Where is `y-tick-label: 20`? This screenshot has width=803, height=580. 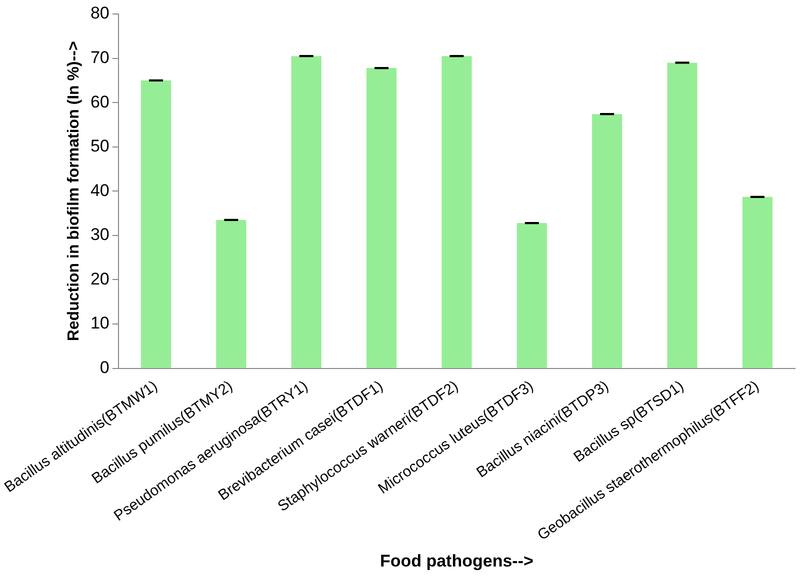
y-tick-label: 20 is located at coordinates (100, 278).